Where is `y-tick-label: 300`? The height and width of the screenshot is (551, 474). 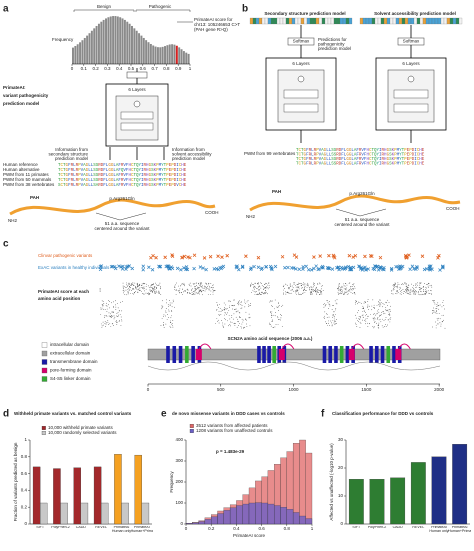 y-tick-label: 300 is located at coordinates (179, 460).